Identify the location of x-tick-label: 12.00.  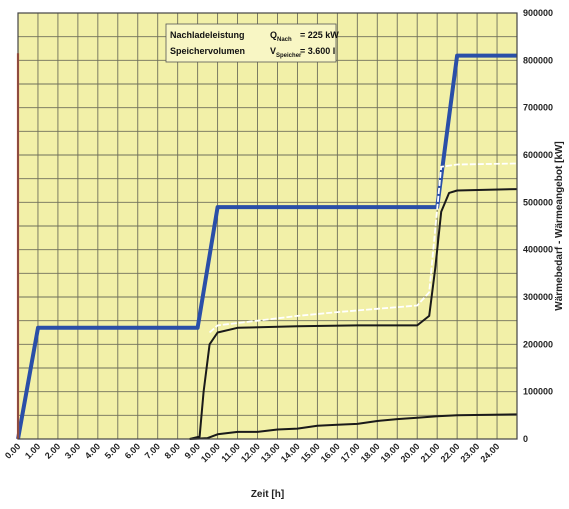
(250, 452).